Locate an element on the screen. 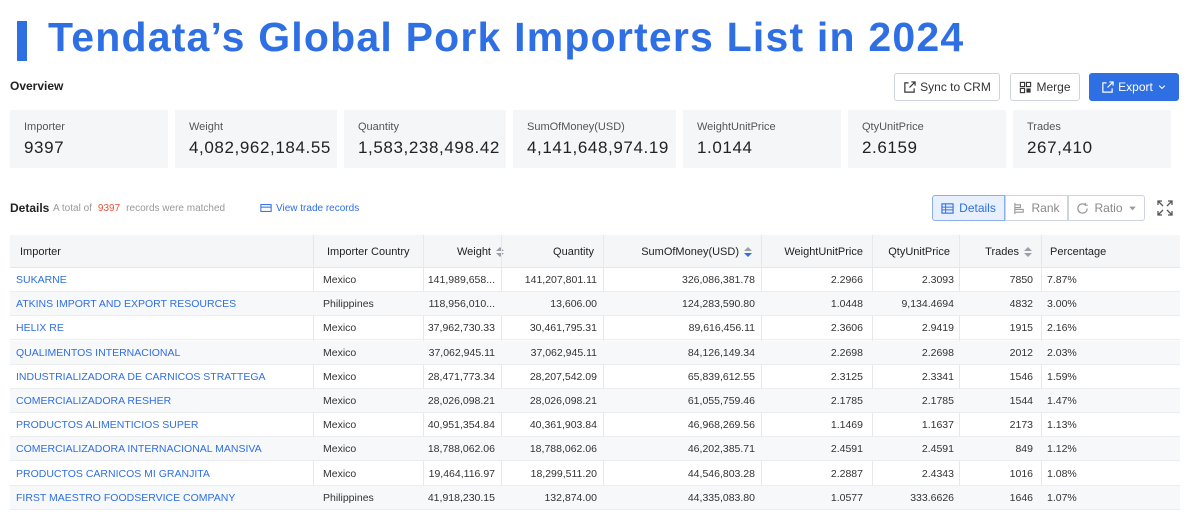 The image size is (1190, 519). cell-country: Philippines is located at coordinates (348, 304).